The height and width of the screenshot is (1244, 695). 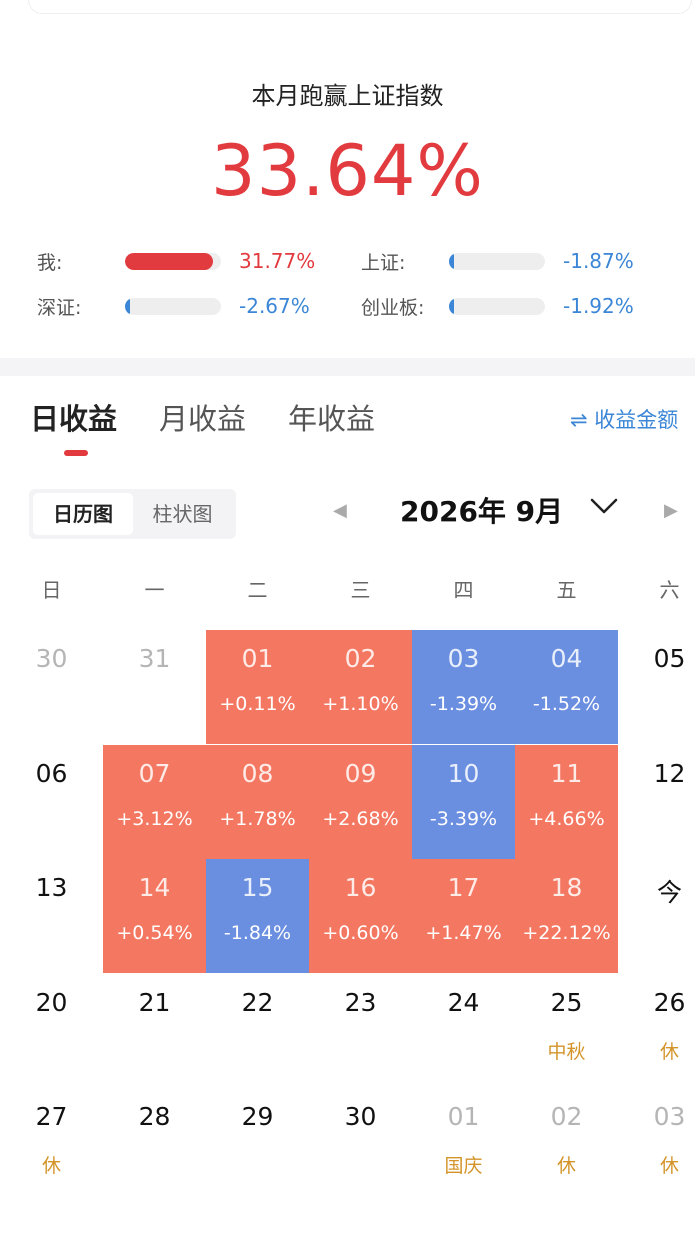 What do you see at coordinates (59, 307) in the screenshot?
I see `comparison-label: 深证:` at bounding box center [59, 307].